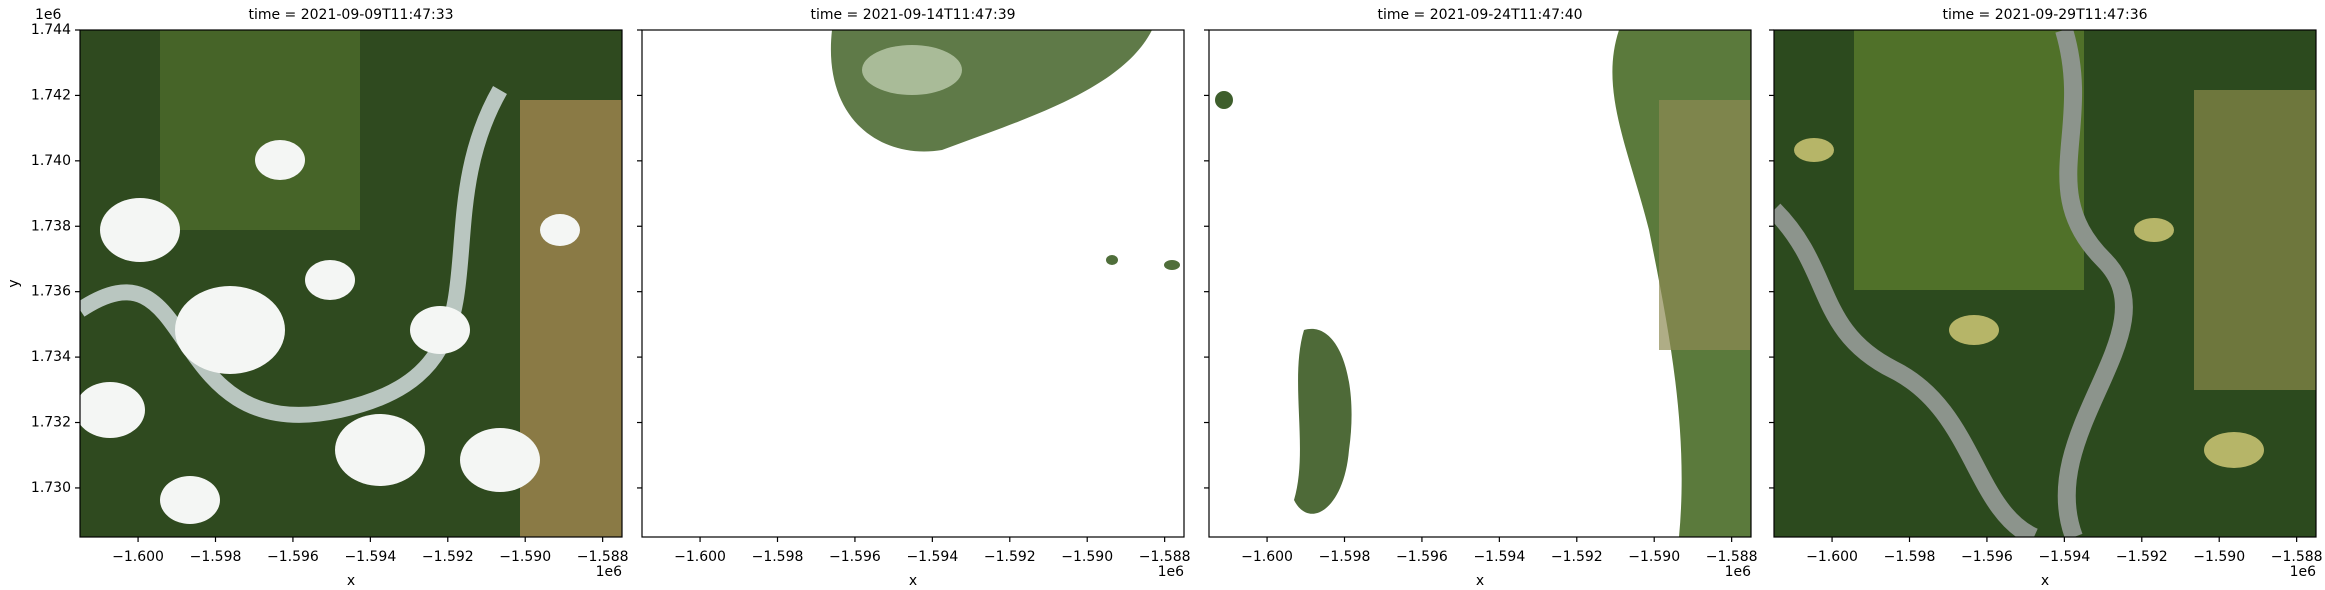  What do you see at coordinates (14, 283) in the screenshot?
I see `y-axis-label: y` at bounding box center [14, 283].